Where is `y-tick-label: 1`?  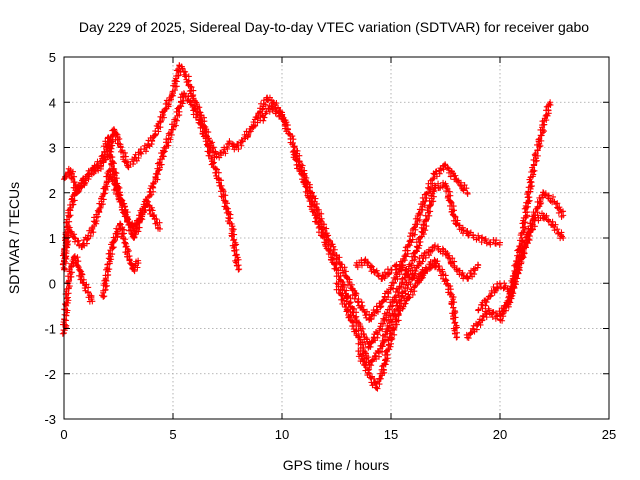 y-tick-label: 1 is located at coordinates (52, 238).